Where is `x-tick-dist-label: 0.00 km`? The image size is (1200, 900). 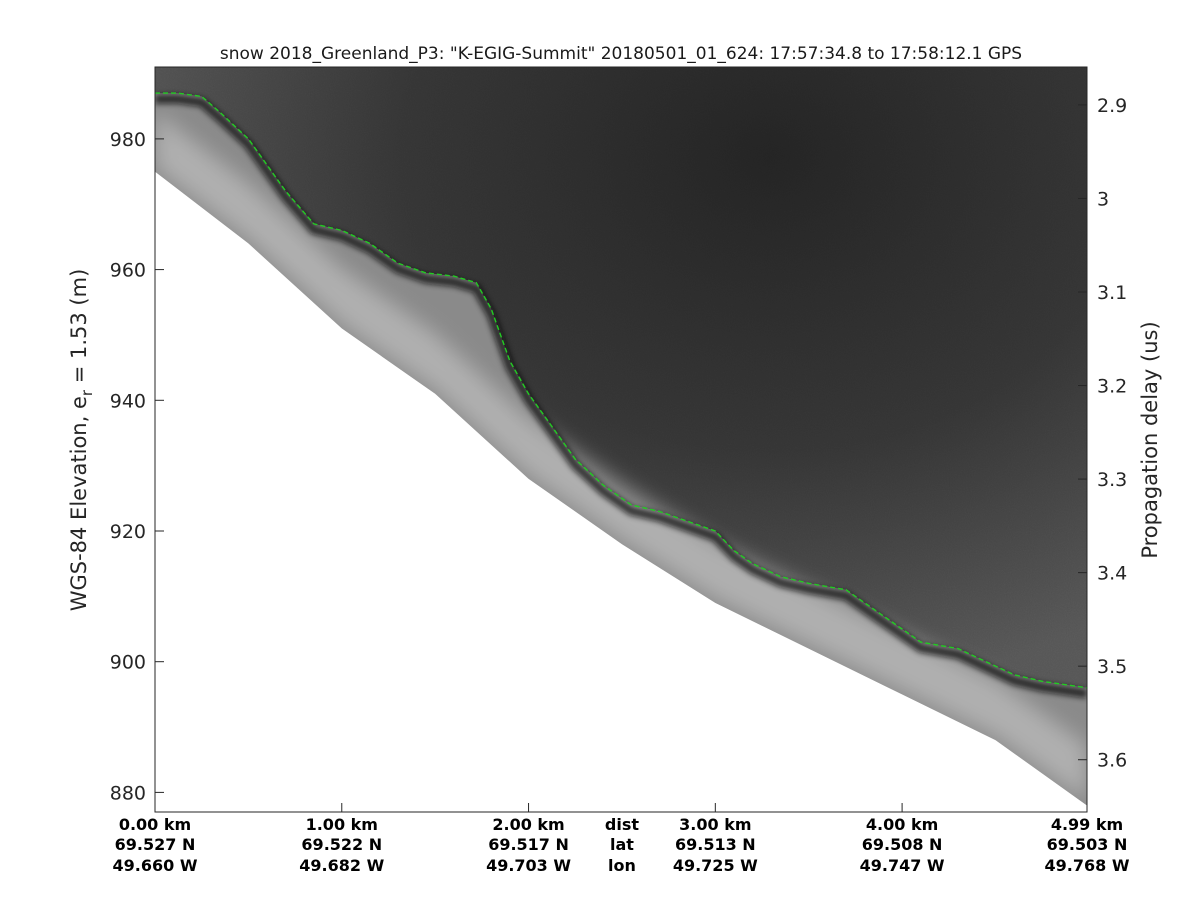 x-tick-dist-label: 0.00 km is located at coordinates (155, 824).